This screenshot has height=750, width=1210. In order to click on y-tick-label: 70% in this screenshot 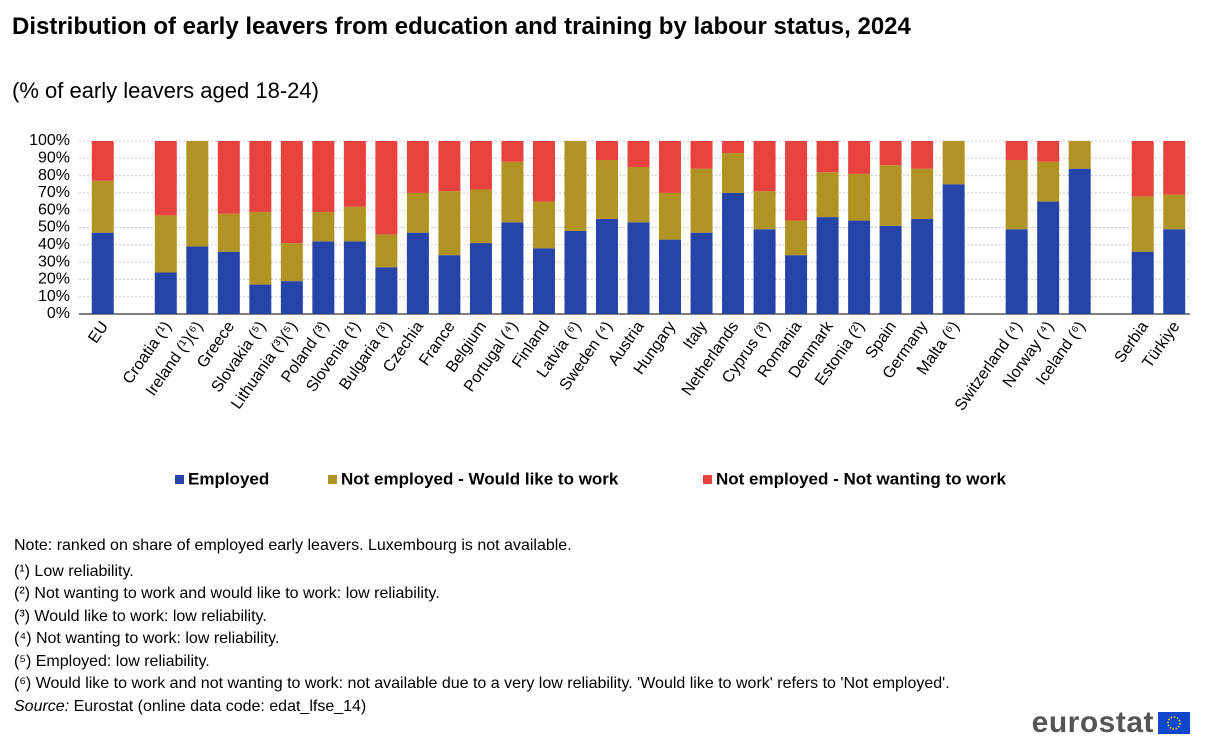, I will do `click(54, 192)`.